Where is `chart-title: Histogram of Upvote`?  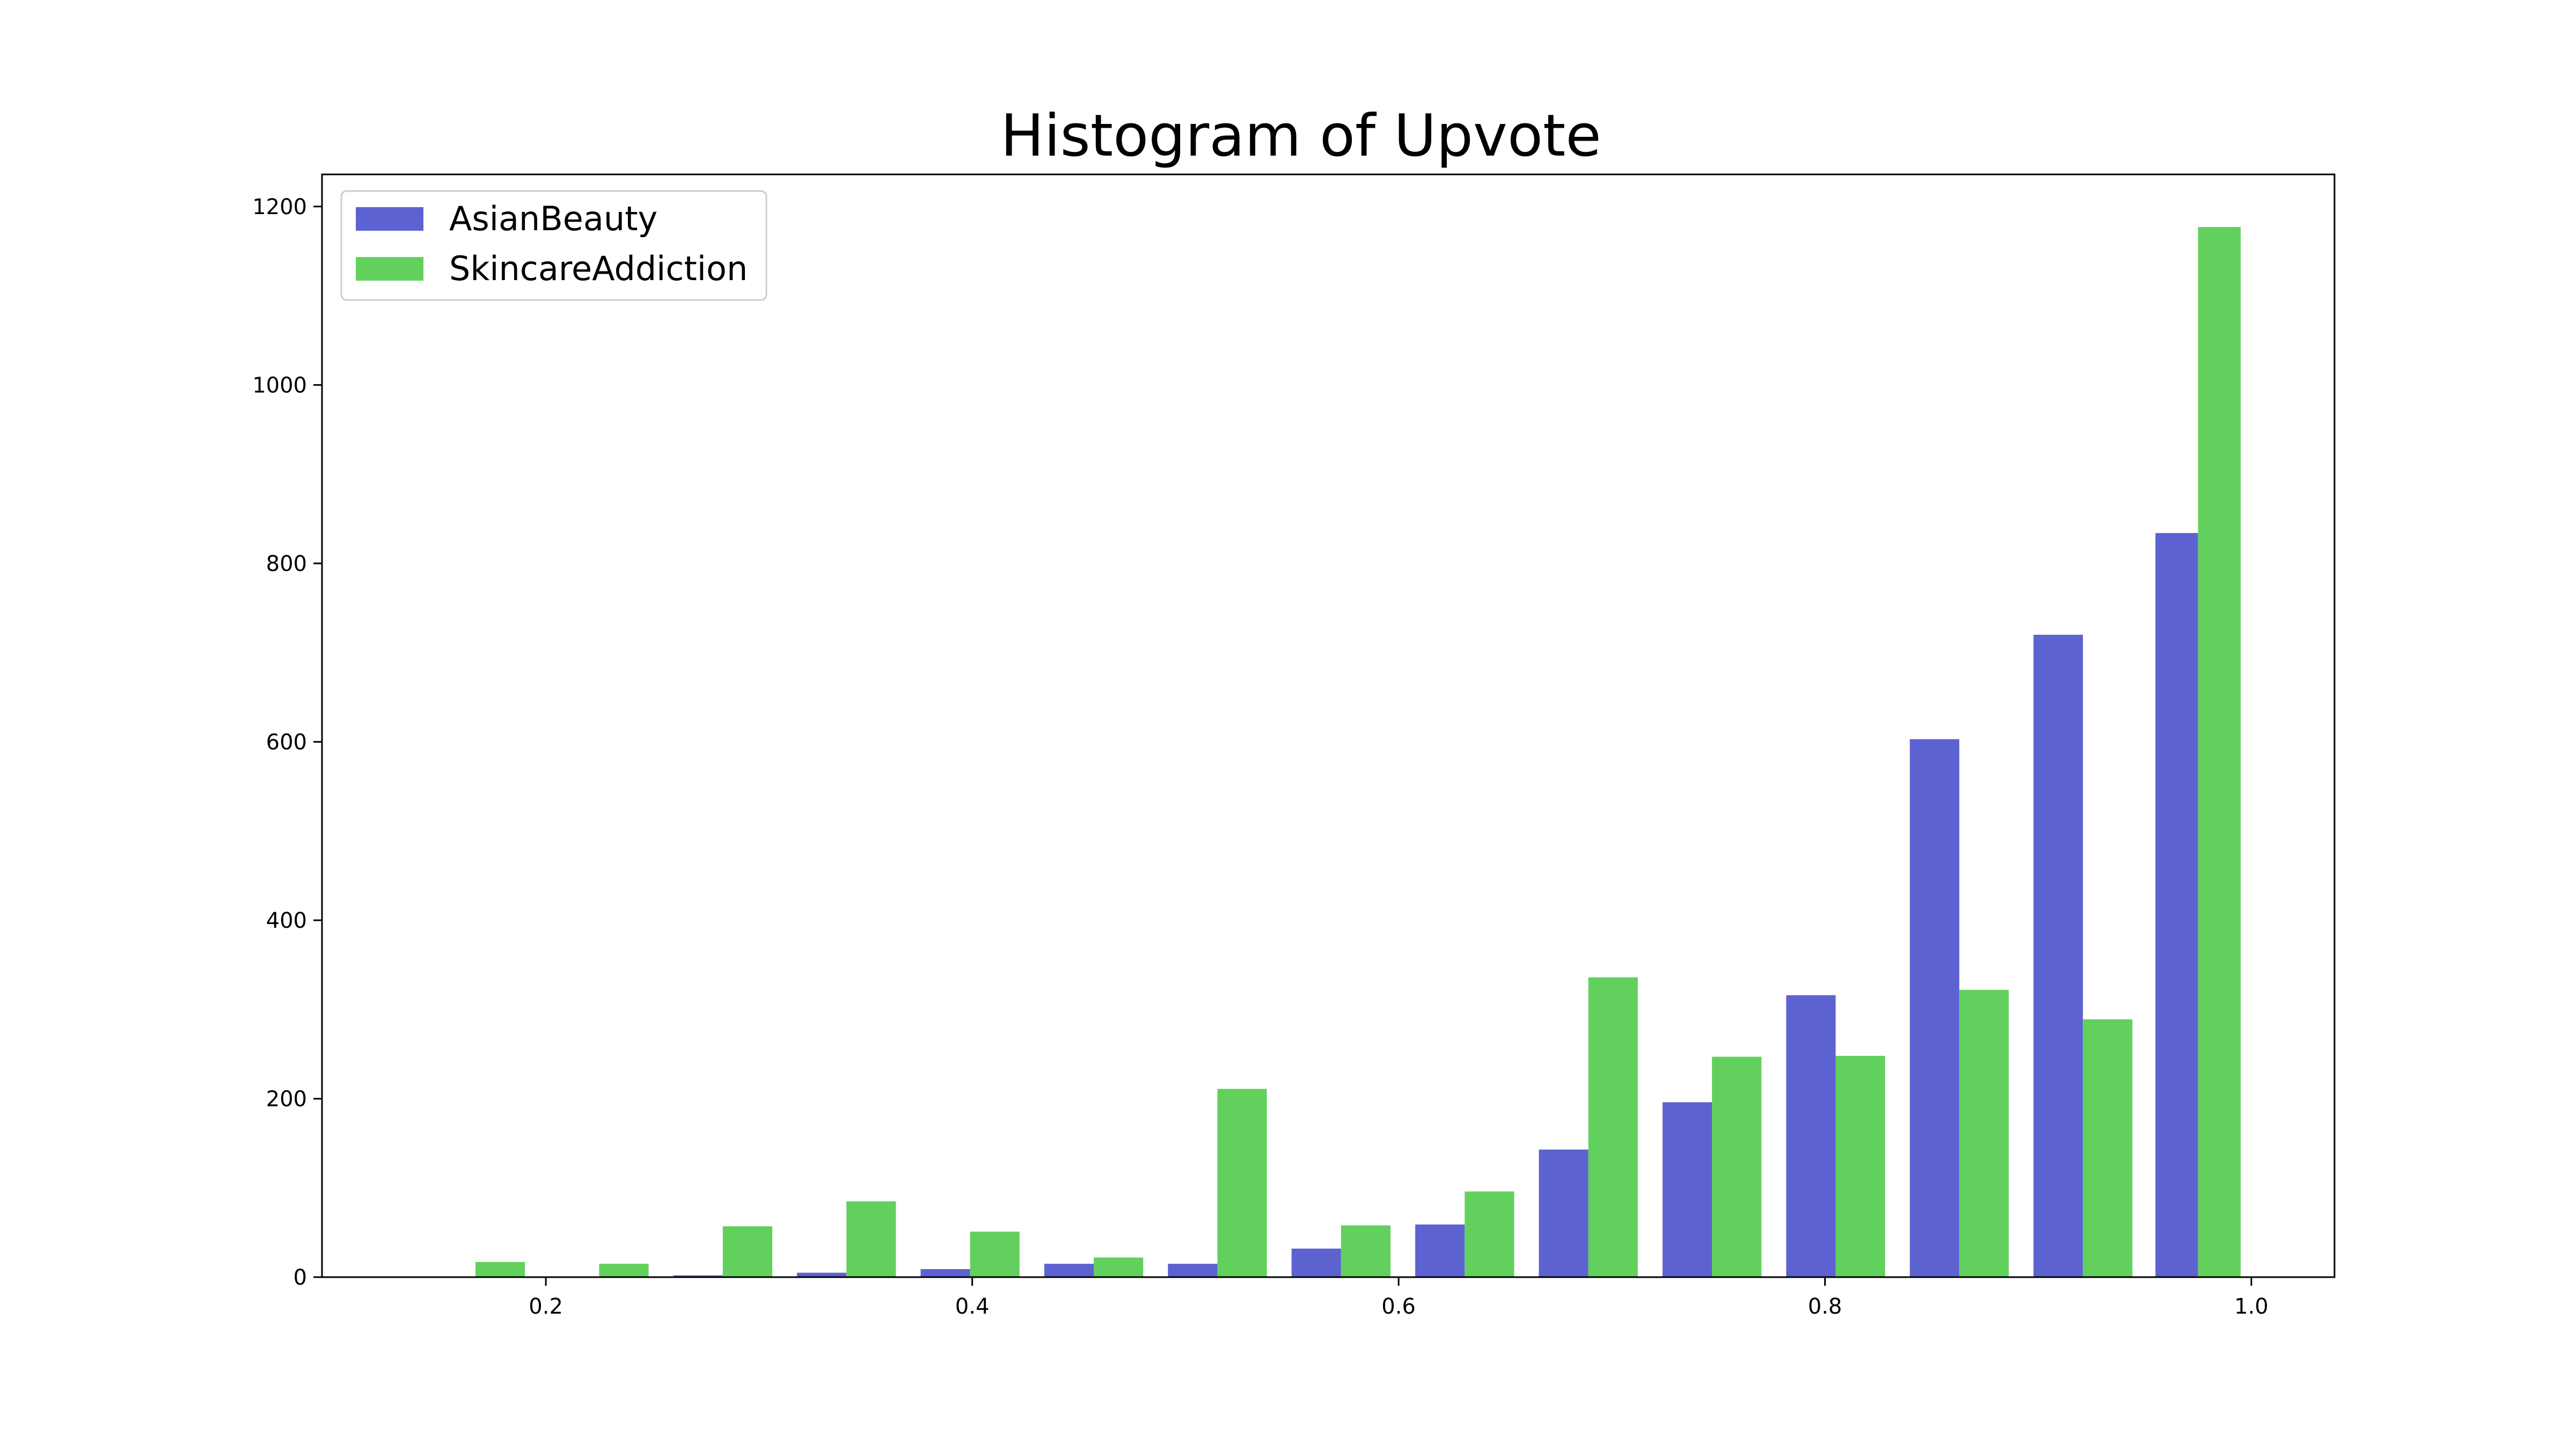 chart-title: Histogram of Upvote is located at coordinates (1300, 136).